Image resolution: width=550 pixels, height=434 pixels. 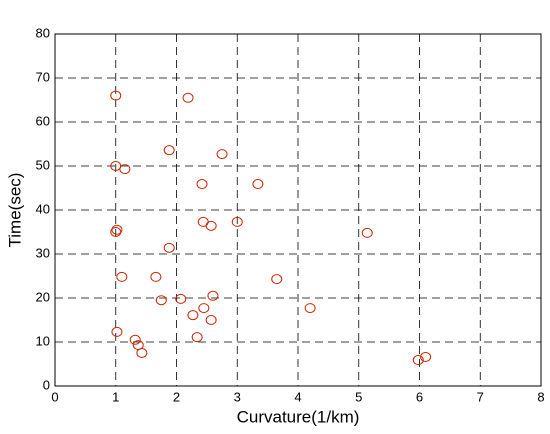 What do you see at coordinates (115, 396) in the screenshot?
I see `x-tick-label: 1` at bounding box center [115, 396].